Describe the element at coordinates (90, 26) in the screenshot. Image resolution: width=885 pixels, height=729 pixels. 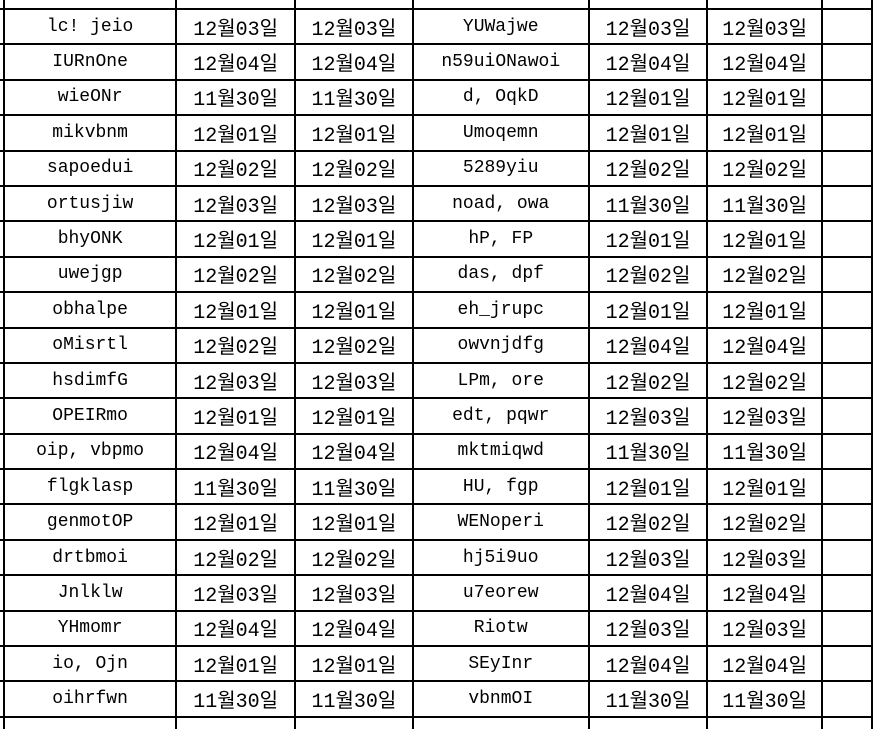
I see `label-cell: lc! jeio` at that location.